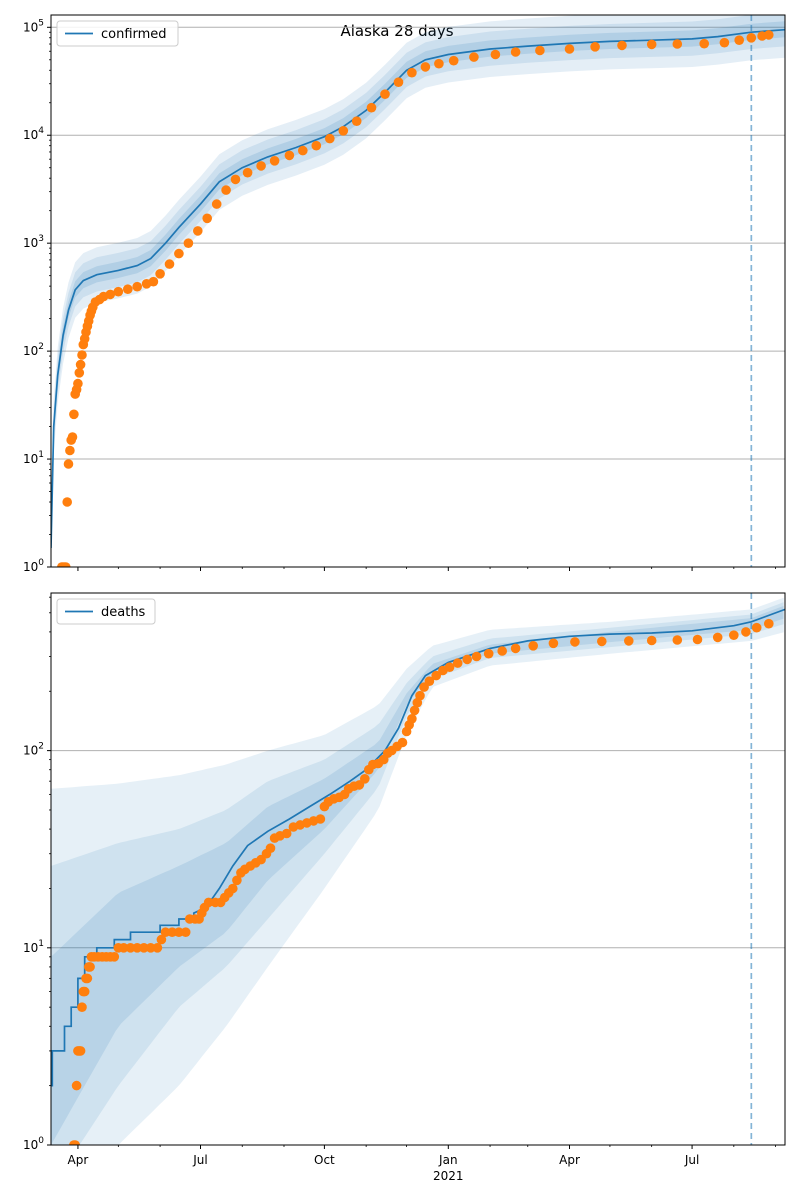  I want to click on y-tick-label: 10³, so click(33, 242).